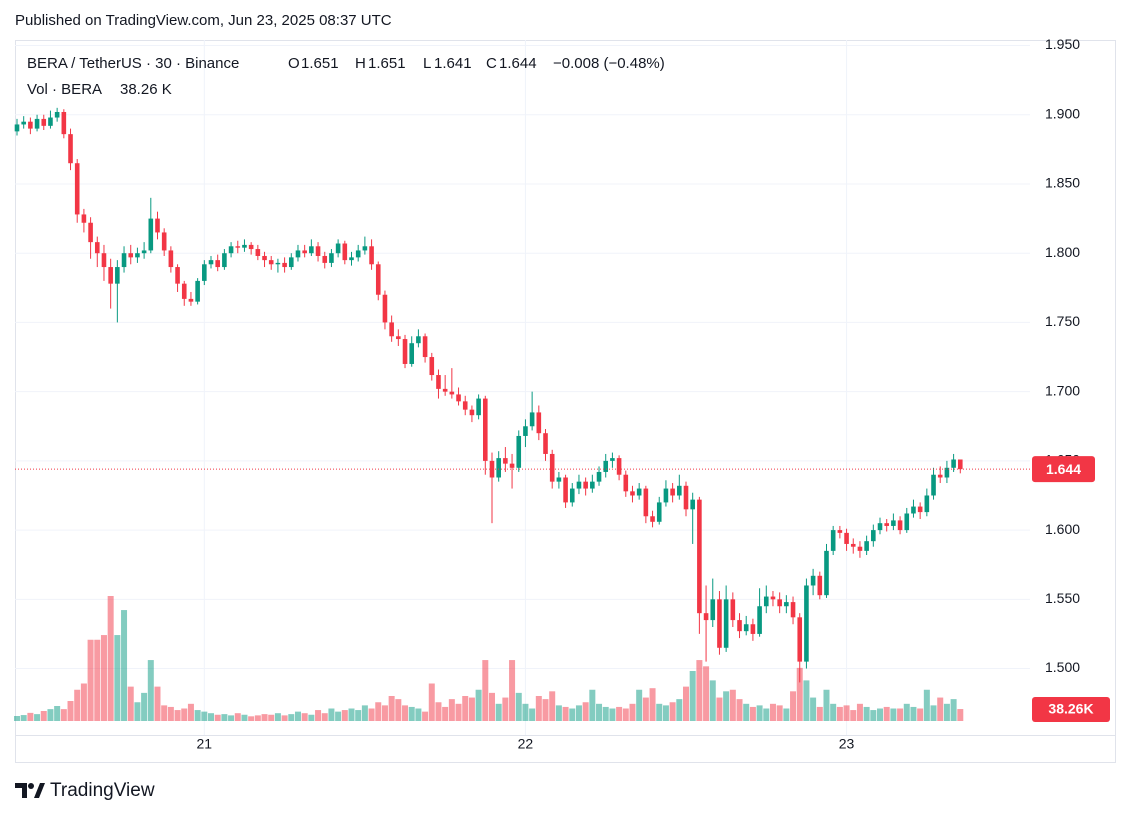  I want to click on logo-mark, so click(21, 790).